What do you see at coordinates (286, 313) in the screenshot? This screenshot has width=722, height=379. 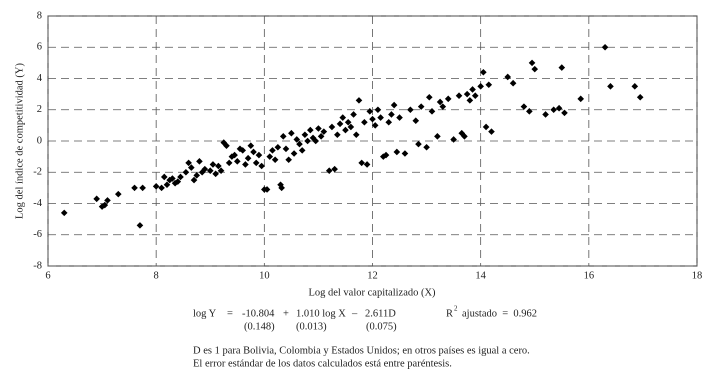 I see `equation-plus: +` at bounding box center [286, 313].